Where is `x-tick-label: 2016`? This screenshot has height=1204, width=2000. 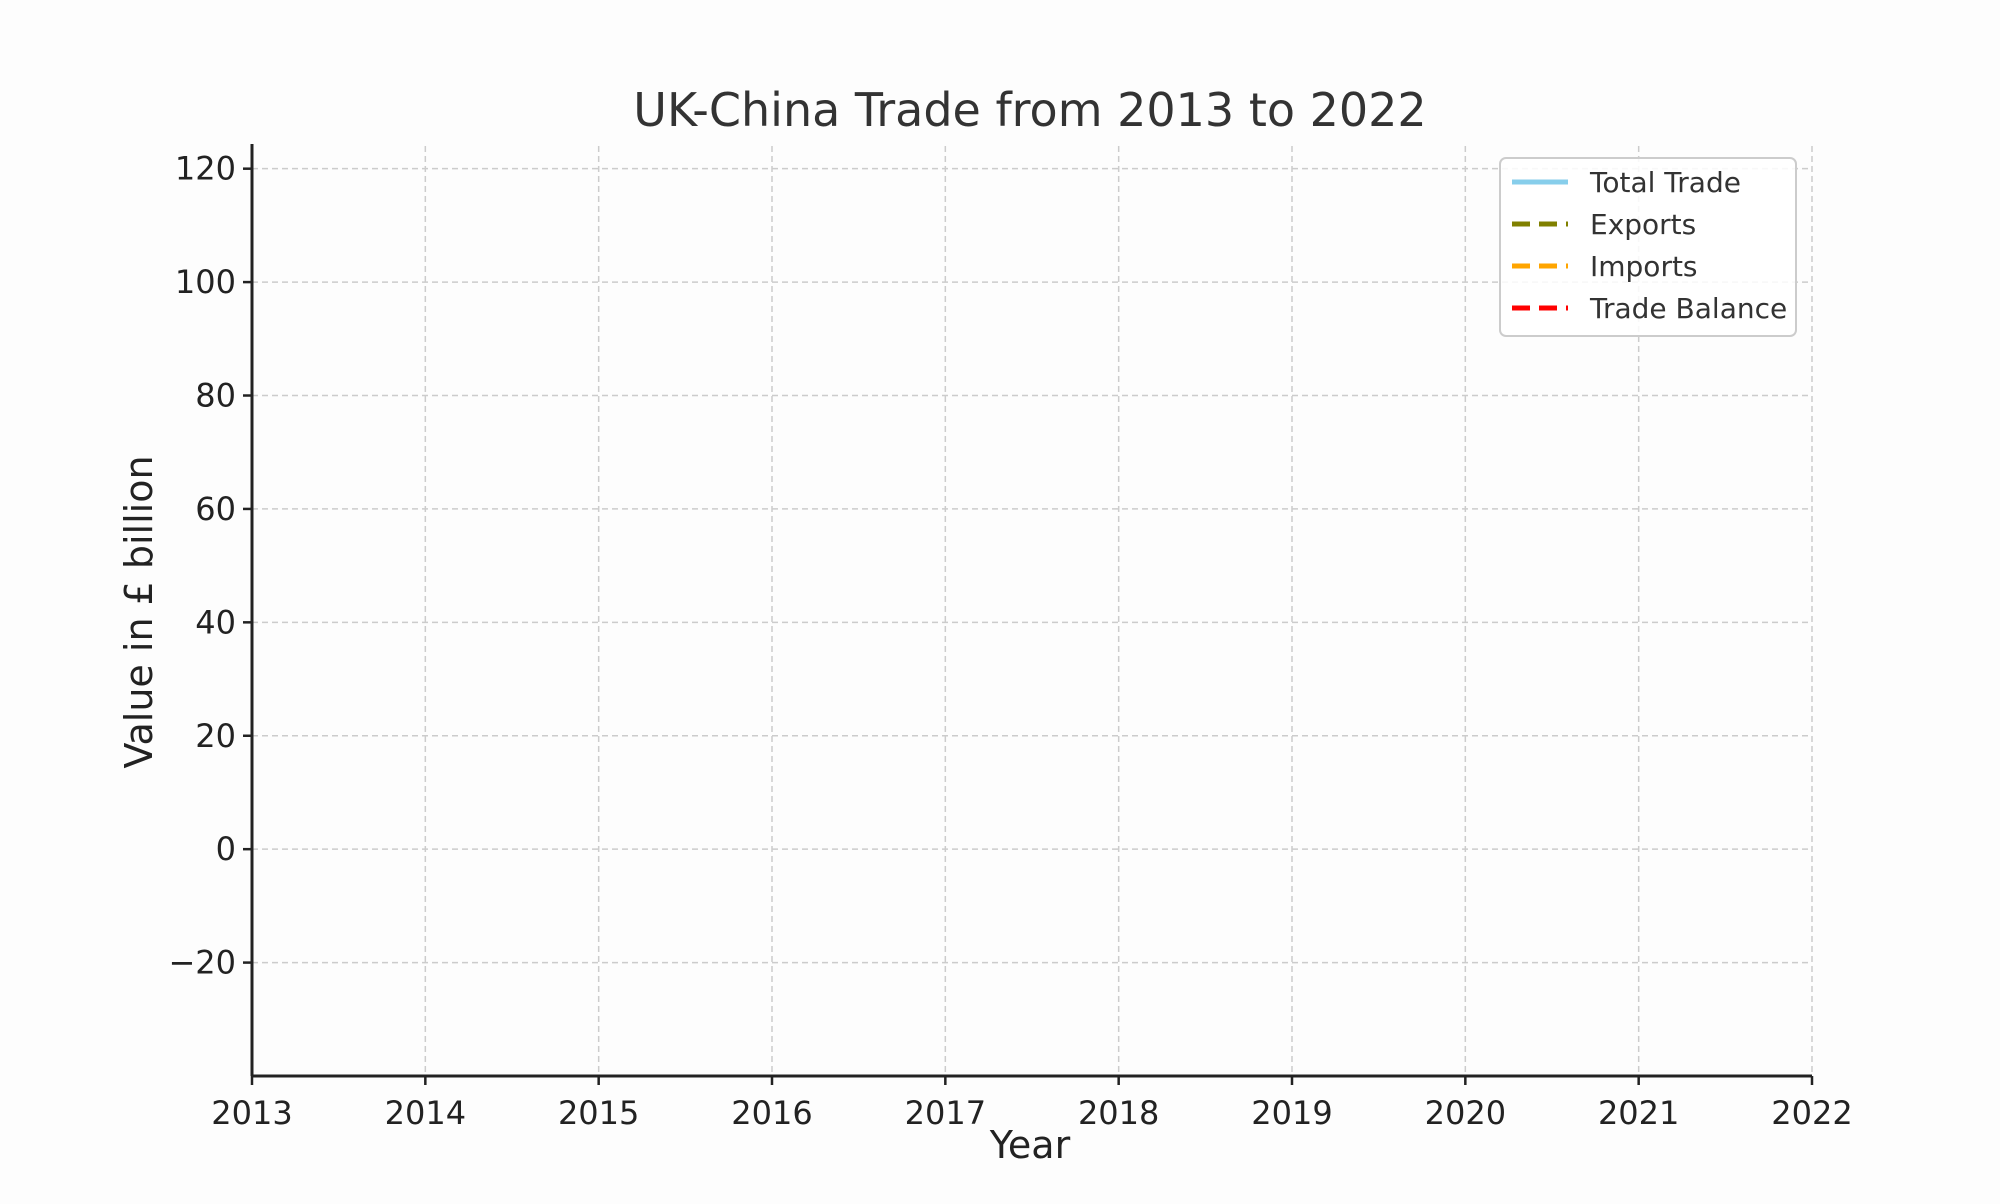
x-tick-label: 2016 is located at coordinates (771, 1113).